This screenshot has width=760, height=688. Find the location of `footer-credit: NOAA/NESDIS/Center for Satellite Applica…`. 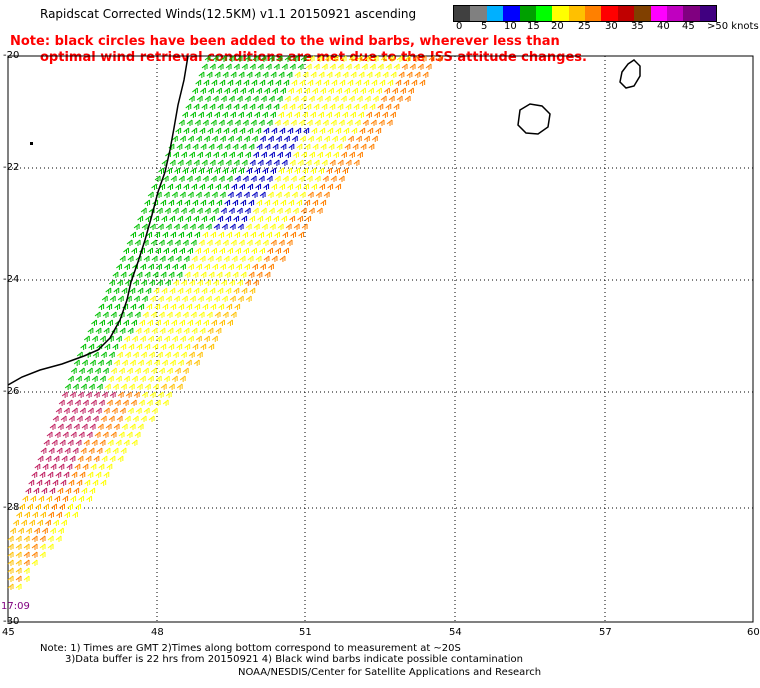

footer-credit: NOAA/NESDIS/Center for Satellite Applica… is located at coordinates (390, 672).